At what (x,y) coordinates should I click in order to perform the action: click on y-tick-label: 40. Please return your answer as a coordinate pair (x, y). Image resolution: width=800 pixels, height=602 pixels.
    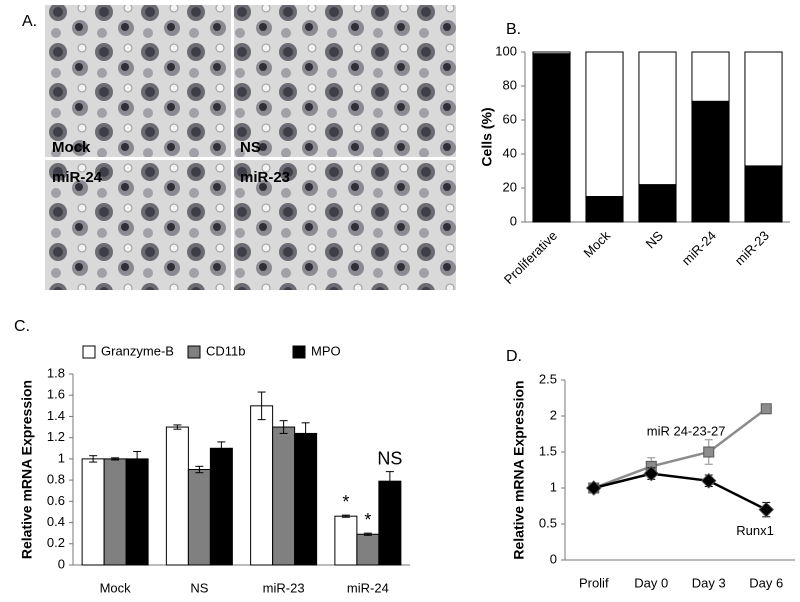
    Looking at the image, I should click on (510, 152).